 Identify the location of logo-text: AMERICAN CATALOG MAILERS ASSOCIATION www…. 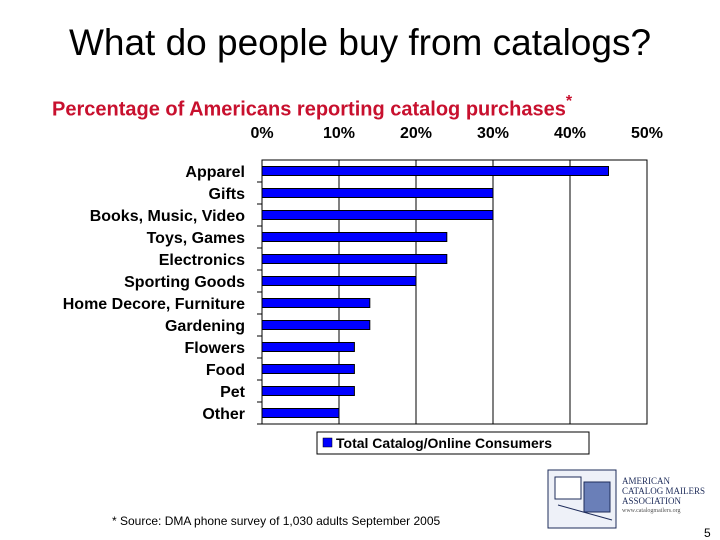
(663, 496).